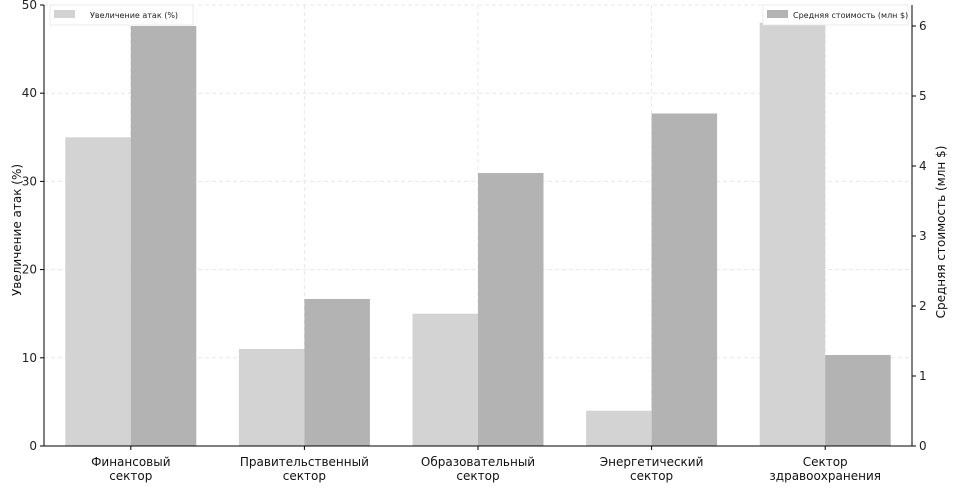 The width and height of the screenshot is (959, 492). Describe the element at coordinates (130, 462) in the screenshot. I see `x-tick-label-line: Финансовый` at that location.